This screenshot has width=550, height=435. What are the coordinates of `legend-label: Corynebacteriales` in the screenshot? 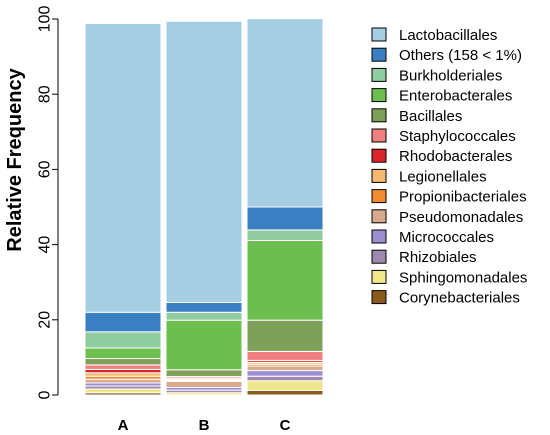 It's located at (459, 298).